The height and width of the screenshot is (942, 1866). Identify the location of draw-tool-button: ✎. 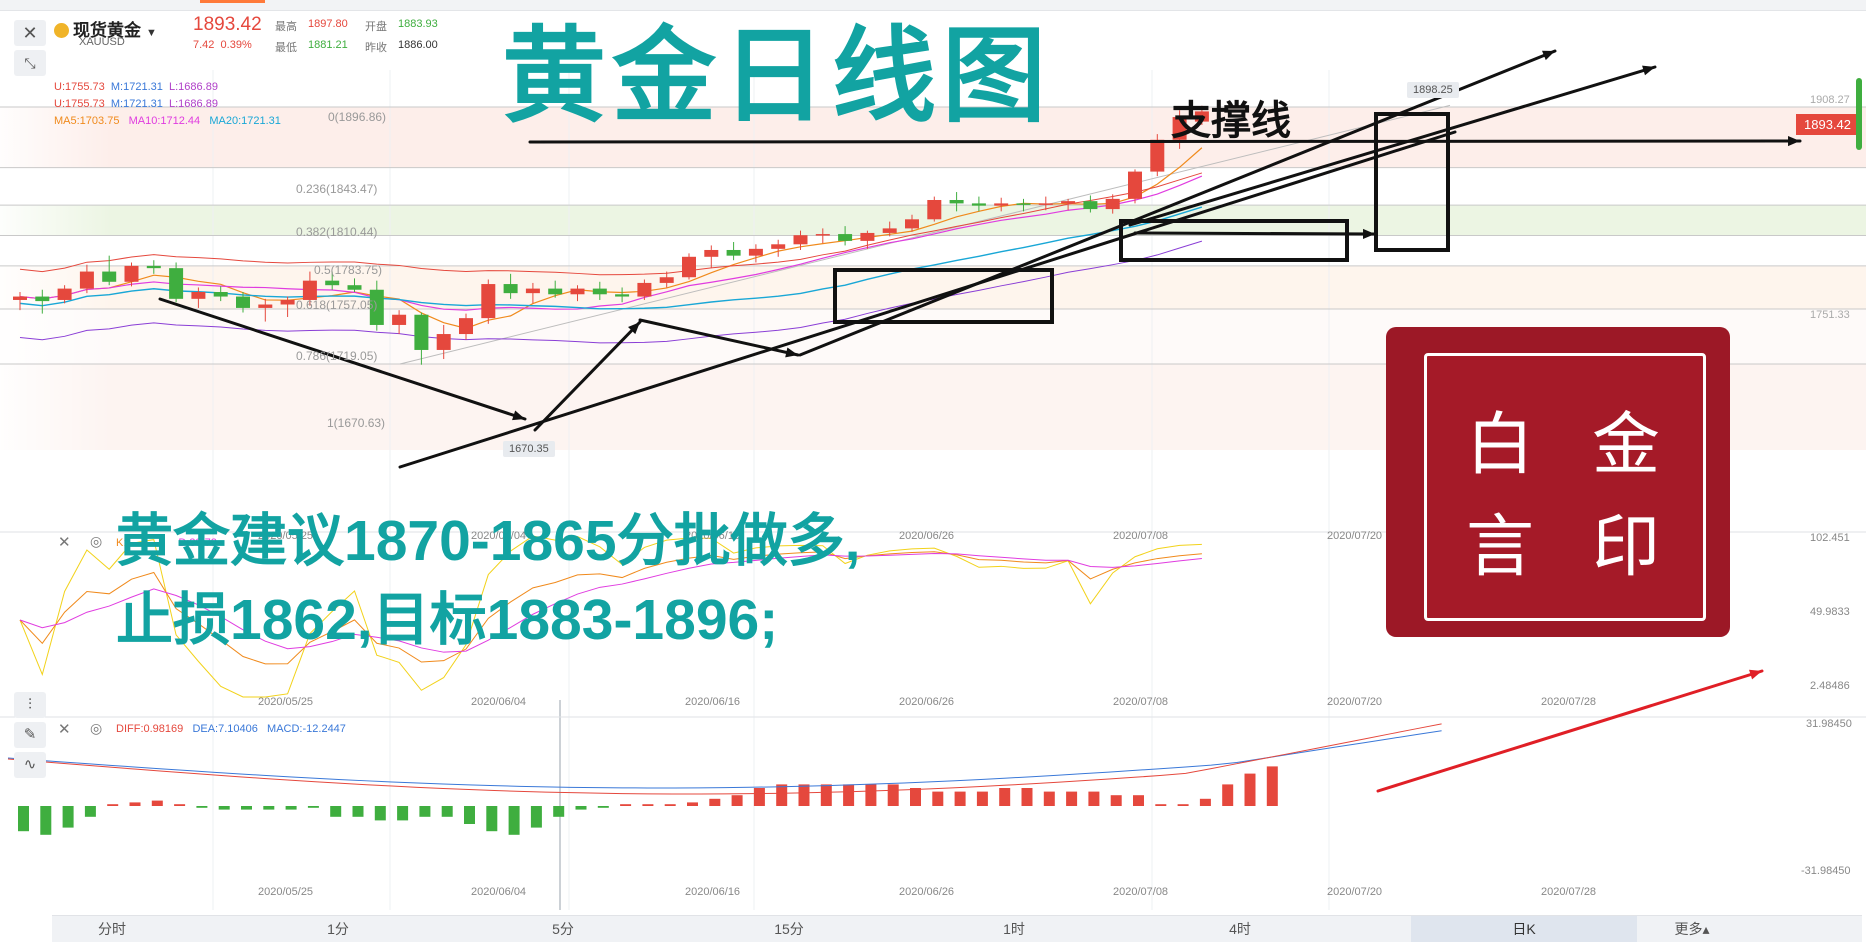
(30, 735).